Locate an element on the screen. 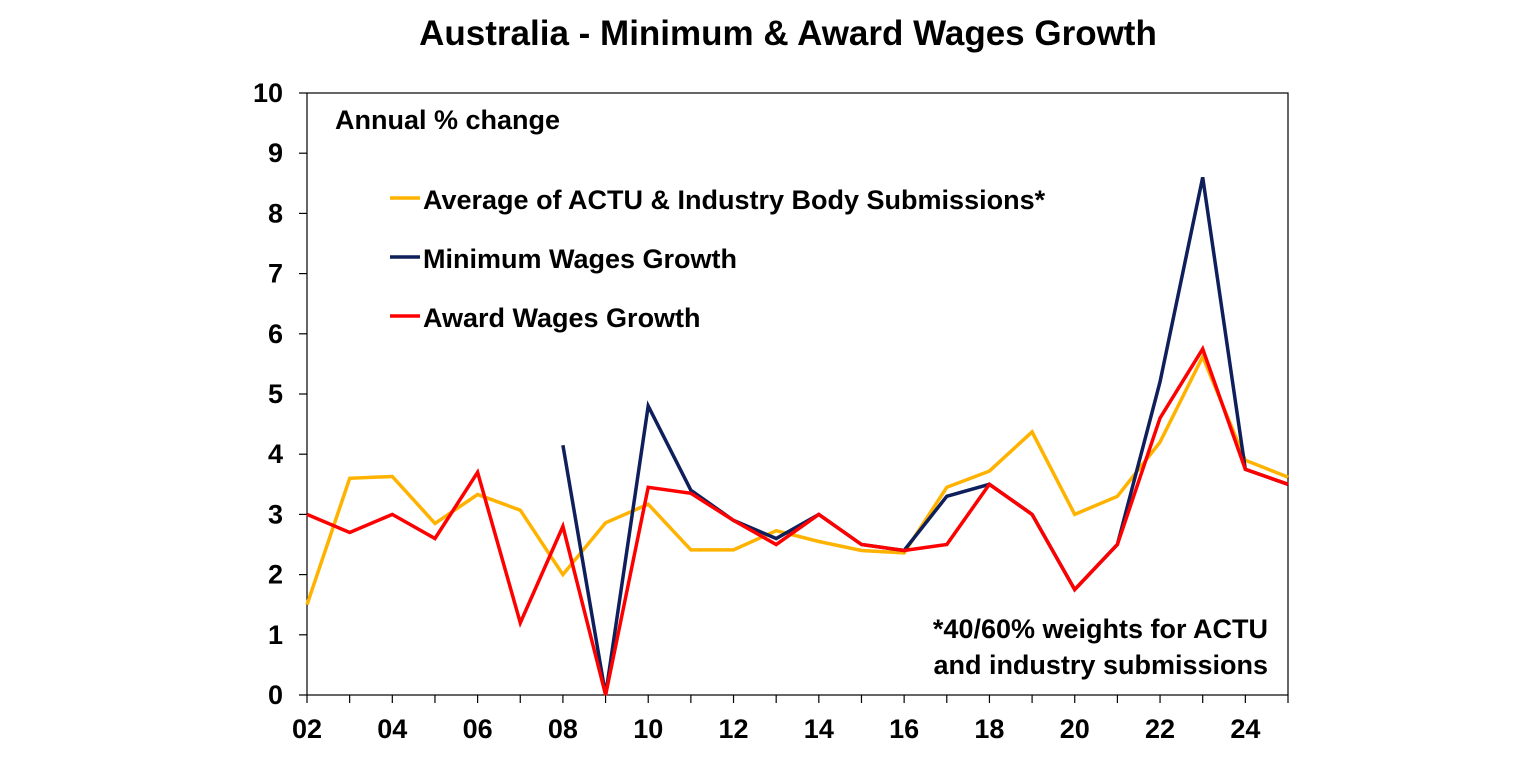 The image size is (1536, 775). x-tick-label: 24 is located at coordinates (1245, 729).